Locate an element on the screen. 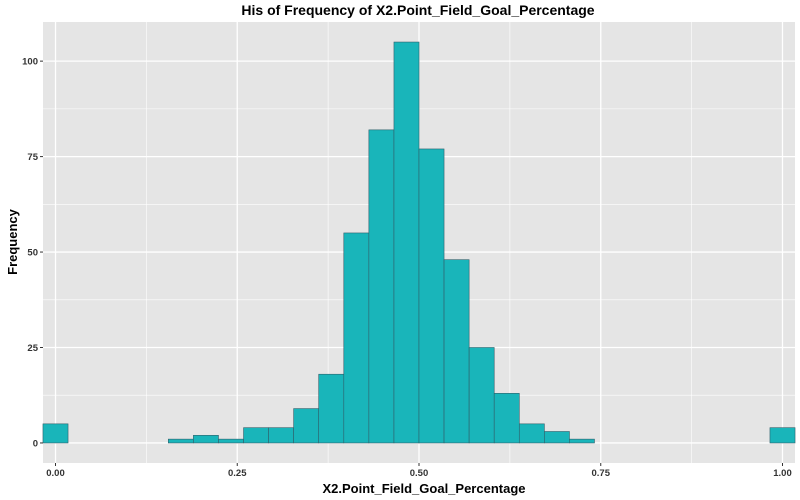  y-tick-label: 50 is located at coordinates (32, 253).